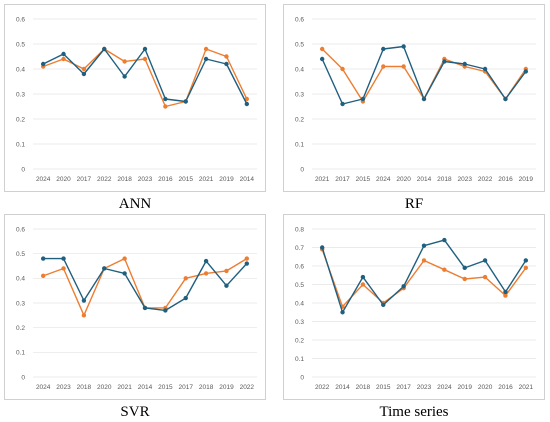  Describe the element at coordinates (299, 44) in the screenshot. I see `rf-y-tick-label: 0.5` at that location.